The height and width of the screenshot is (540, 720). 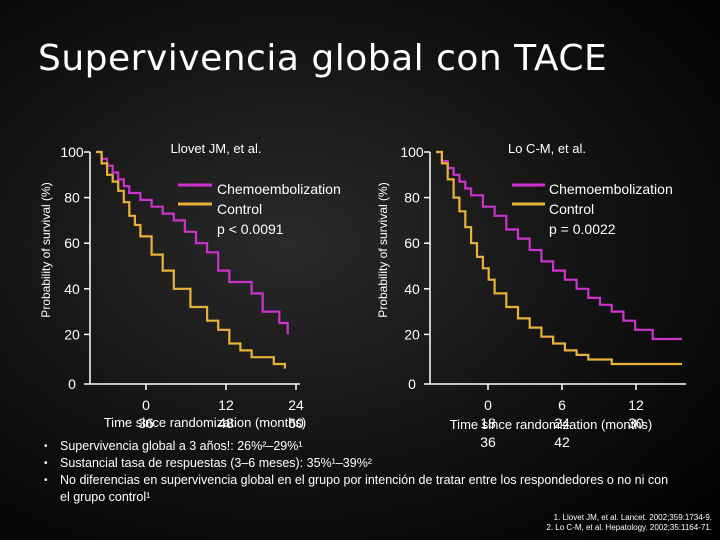 I want to click on right-y-axis: 0 20 40 60 80 100, so click(x=415, y=268).